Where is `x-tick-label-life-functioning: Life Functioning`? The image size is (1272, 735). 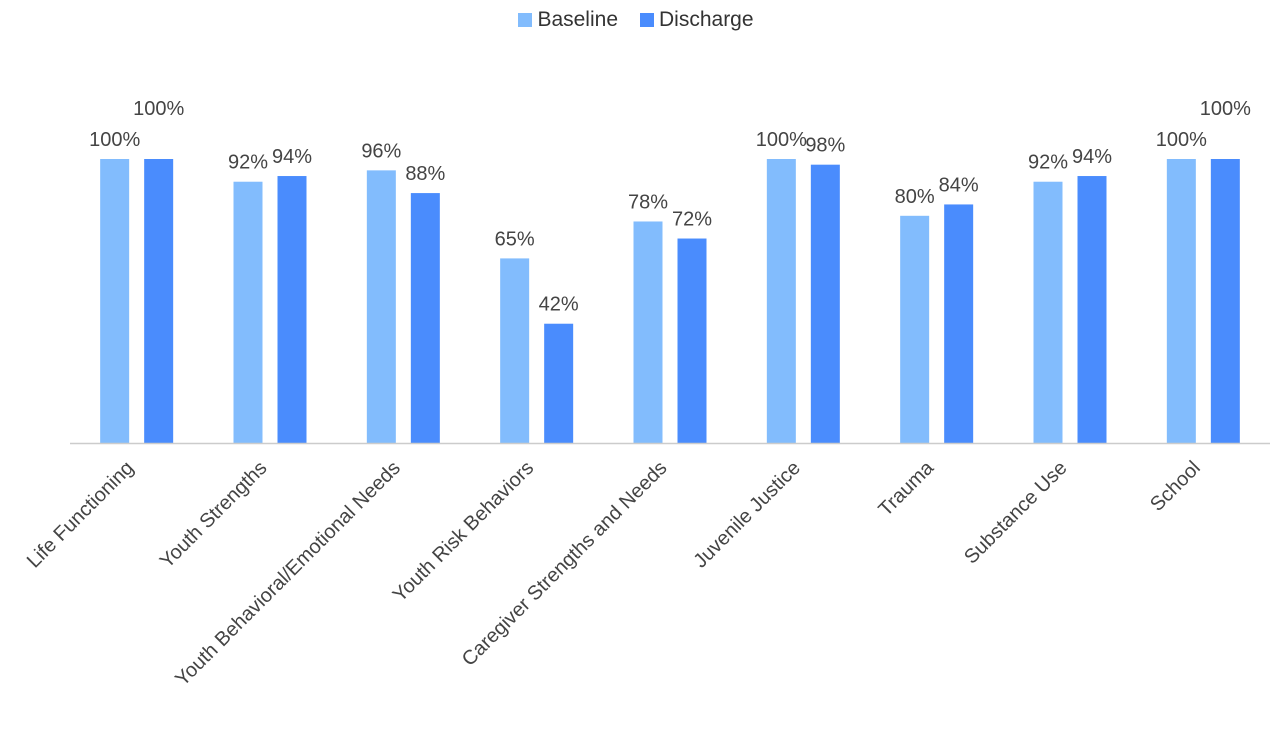
x-tick-label-life-functioning: Life Functioning is located at coordinates (80, 514).